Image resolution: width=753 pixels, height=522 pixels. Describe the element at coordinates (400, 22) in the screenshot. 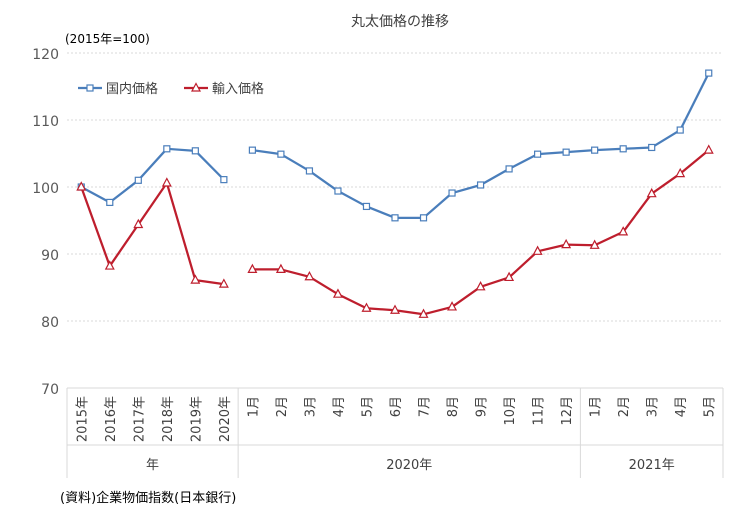

I see `chart-title: 丸太価格の推移` at that location.